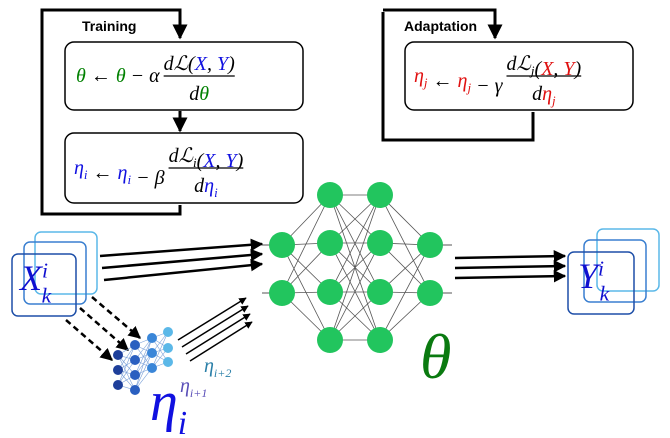  Describe the element at coordinates (199, 64) in the screenshot. I see `numerator: dℒ(X, Y)` at that location.